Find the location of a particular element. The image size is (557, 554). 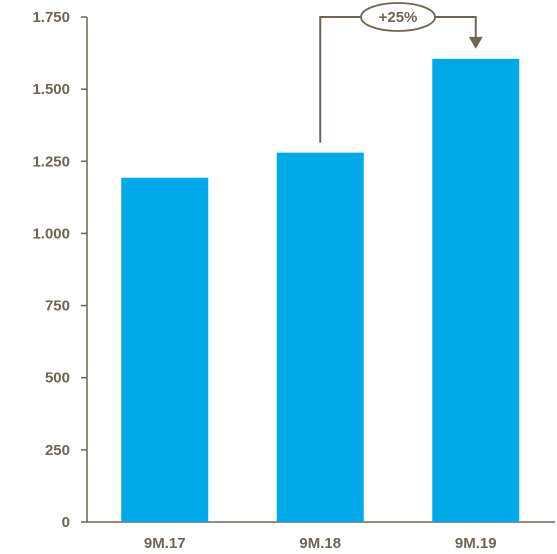

y-tick-label: 0 is located at coordinates (66, 522).